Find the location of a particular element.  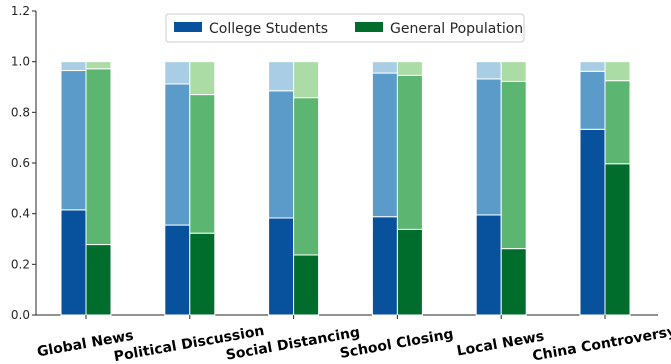

y-tick-label: 1.0 is located at coordinates (20, 62).